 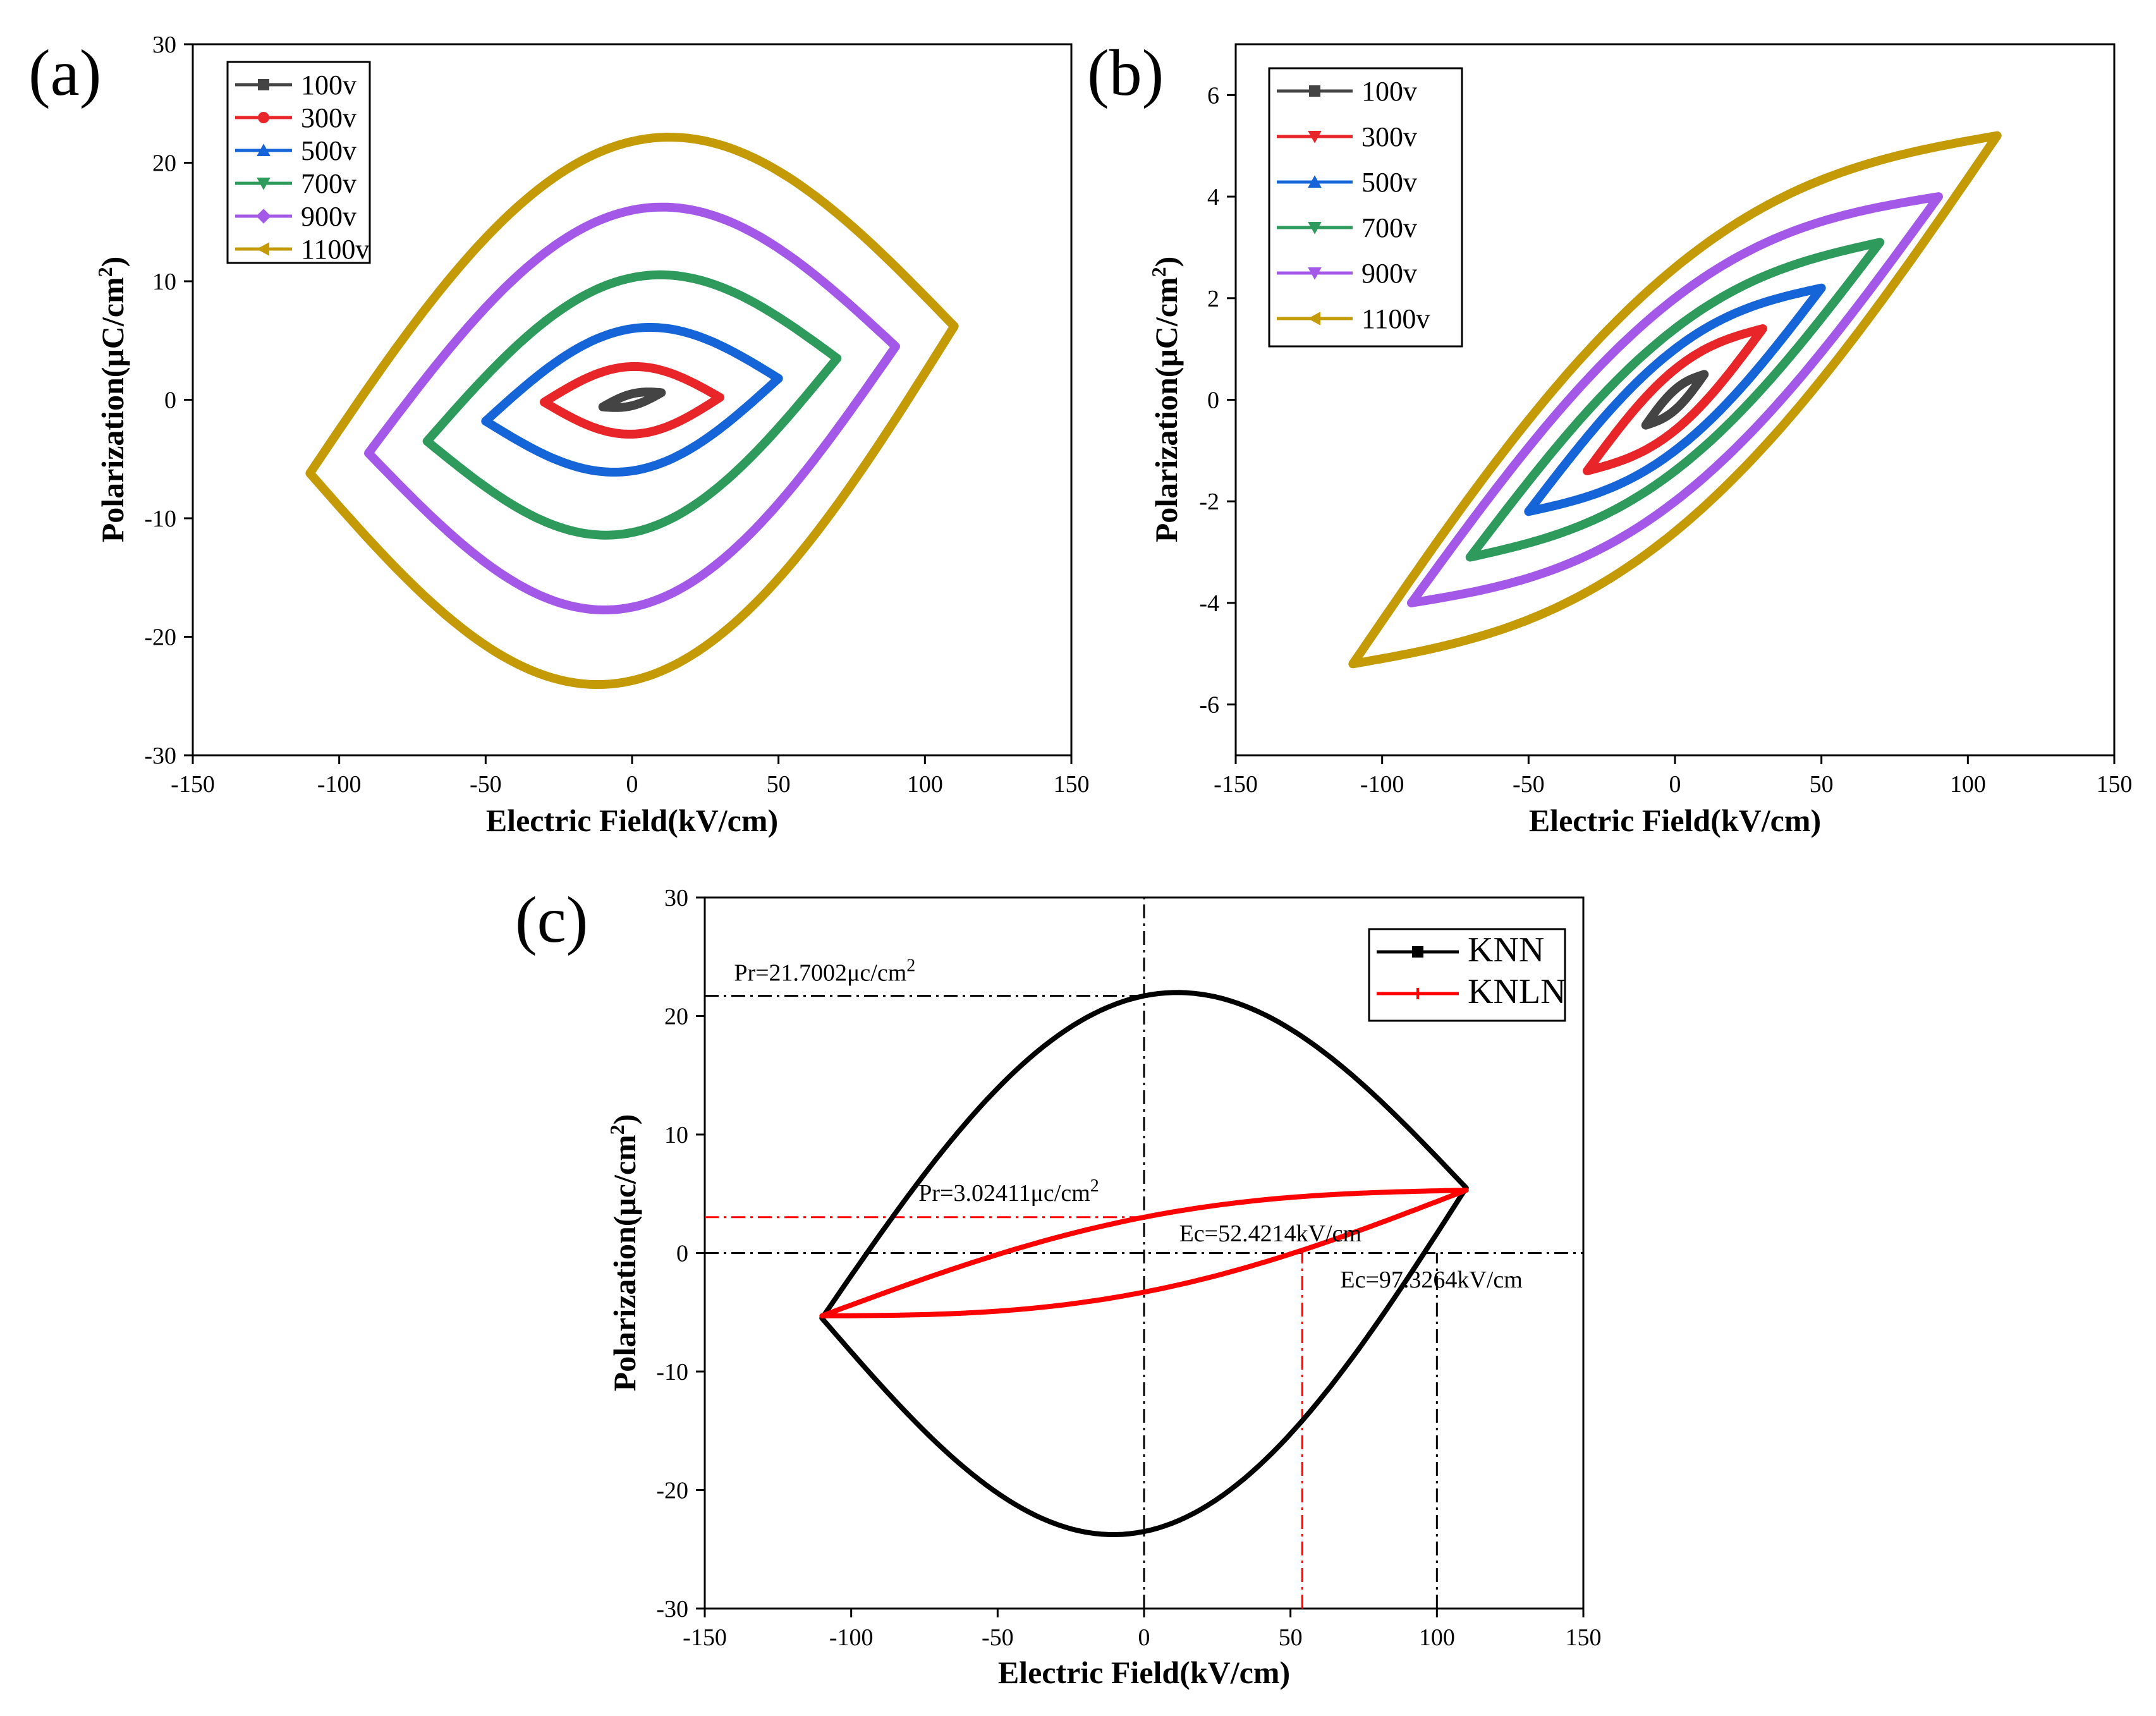 What do you see at coordinates (672, 1491) in the screenshot?
I see `y-tick-label: -20` at bounding box center [672, 1491].